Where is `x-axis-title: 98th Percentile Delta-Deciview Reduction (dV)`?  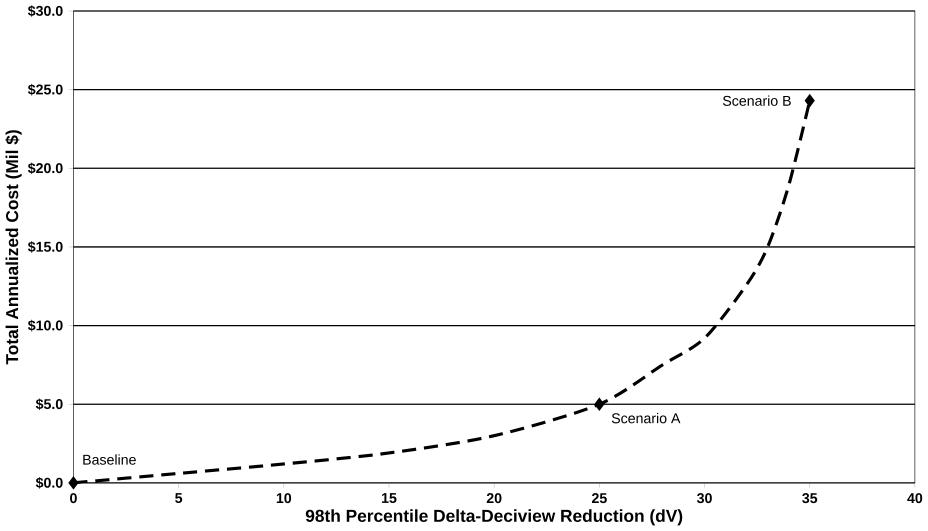 x-axis-title: 98th Percentile Delta-Deciview Reduction (dV) is located at coordinates (494, 517).